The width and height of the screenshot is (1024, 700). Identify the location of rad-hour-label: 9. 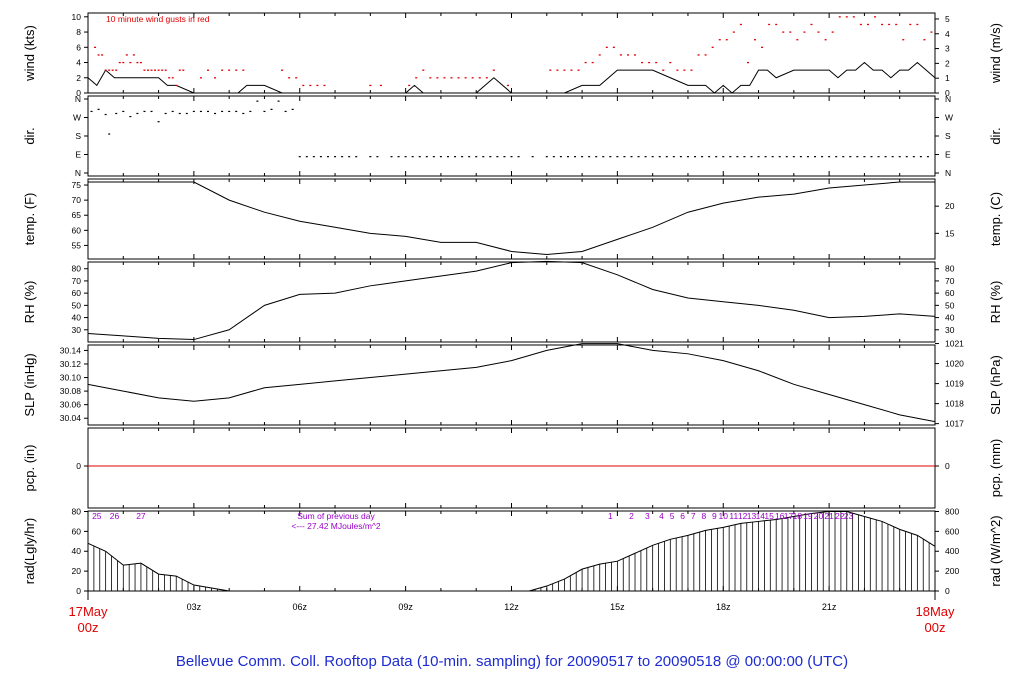
(714, 516).